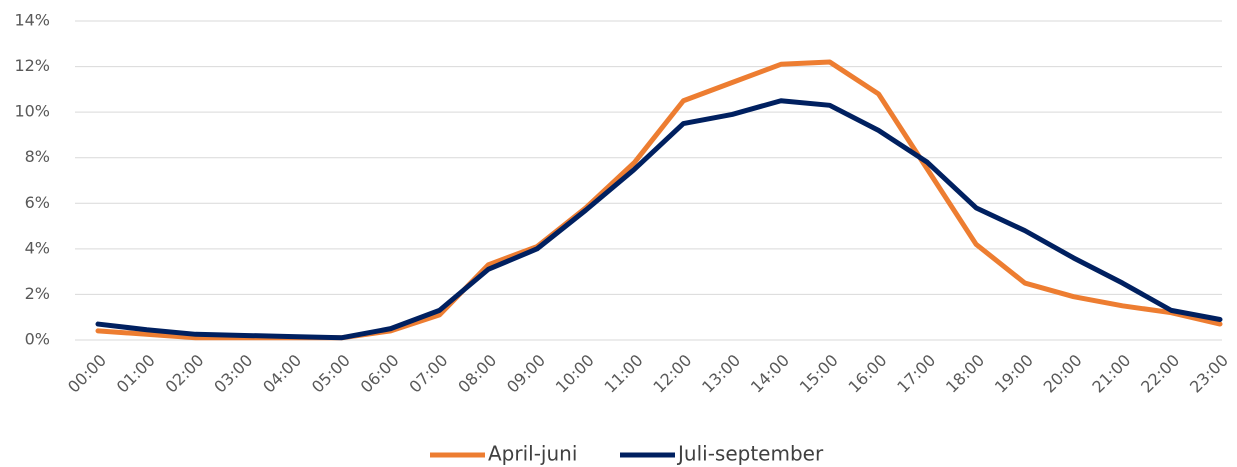  I want to click on x-tick-label: 07:00, so click(428, 374).